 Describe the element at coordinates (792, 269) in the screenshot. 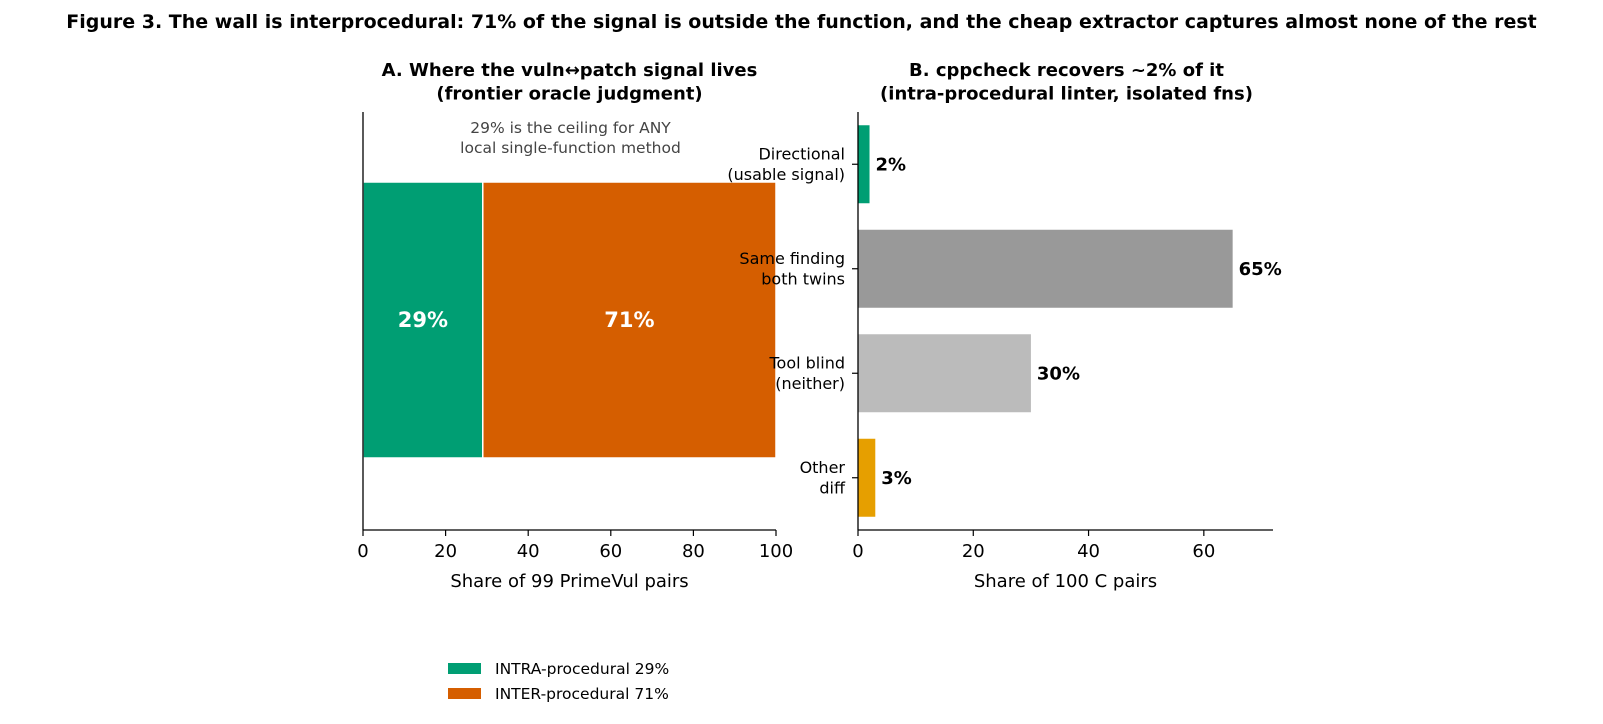

I see `category-label: Same finding both twins` at that location.